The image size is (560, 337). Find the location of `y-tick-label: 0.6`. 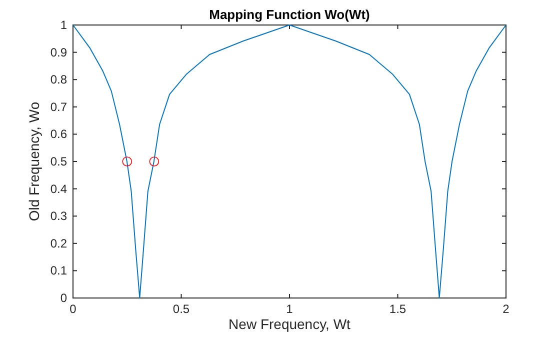

y-tick-label: 0.6 is located at coordinates (59, 134).